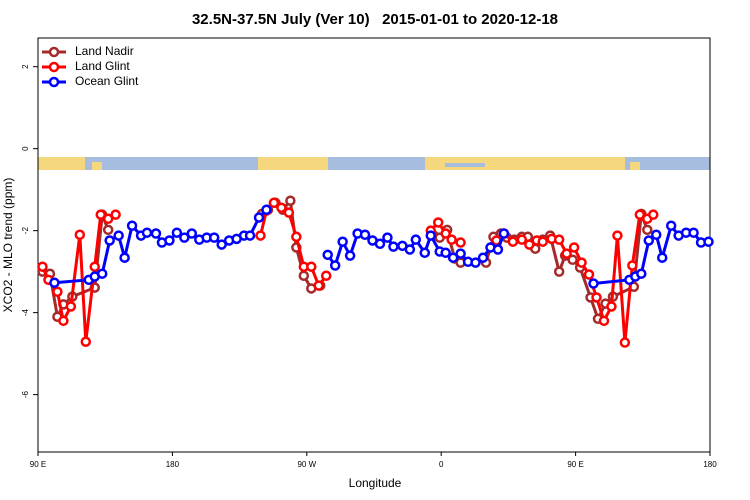 The image size is (750, 500). Describe the element at coordinates (375, 483) in the screenshot. I see `x-axis-label: Longitude` at that location.